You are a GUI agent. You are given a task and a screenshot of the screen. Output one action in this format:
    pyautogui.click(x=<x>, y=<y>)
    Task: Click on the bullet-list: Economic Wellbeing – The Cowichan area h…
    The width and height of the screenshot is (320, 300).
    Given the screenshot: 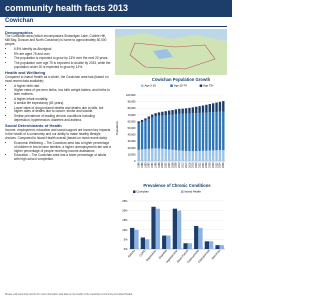 What is the action you would take?
    pyautogui.click(x=58, y=151)
    